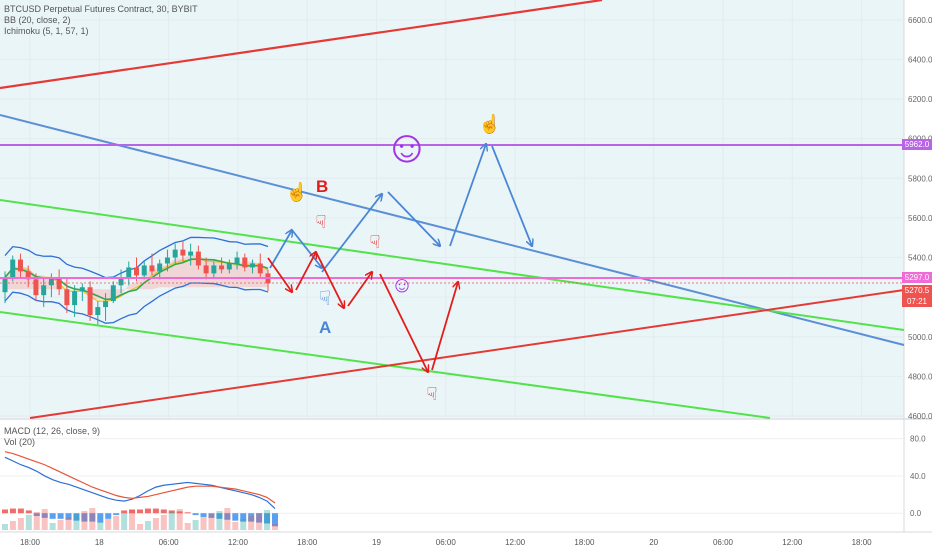  Describe the element at coordinates (407, 146) in the screenshot. I see `smiley-big-icon: ☺` at that location.